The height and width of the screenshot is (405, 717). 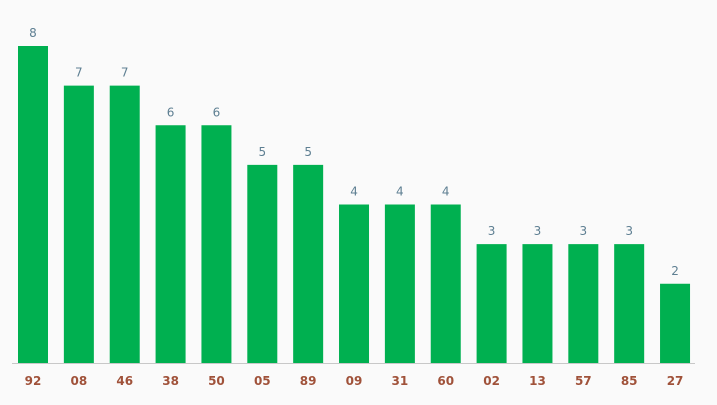 I want to click on data-label: 2, so click(x=675, y=271).